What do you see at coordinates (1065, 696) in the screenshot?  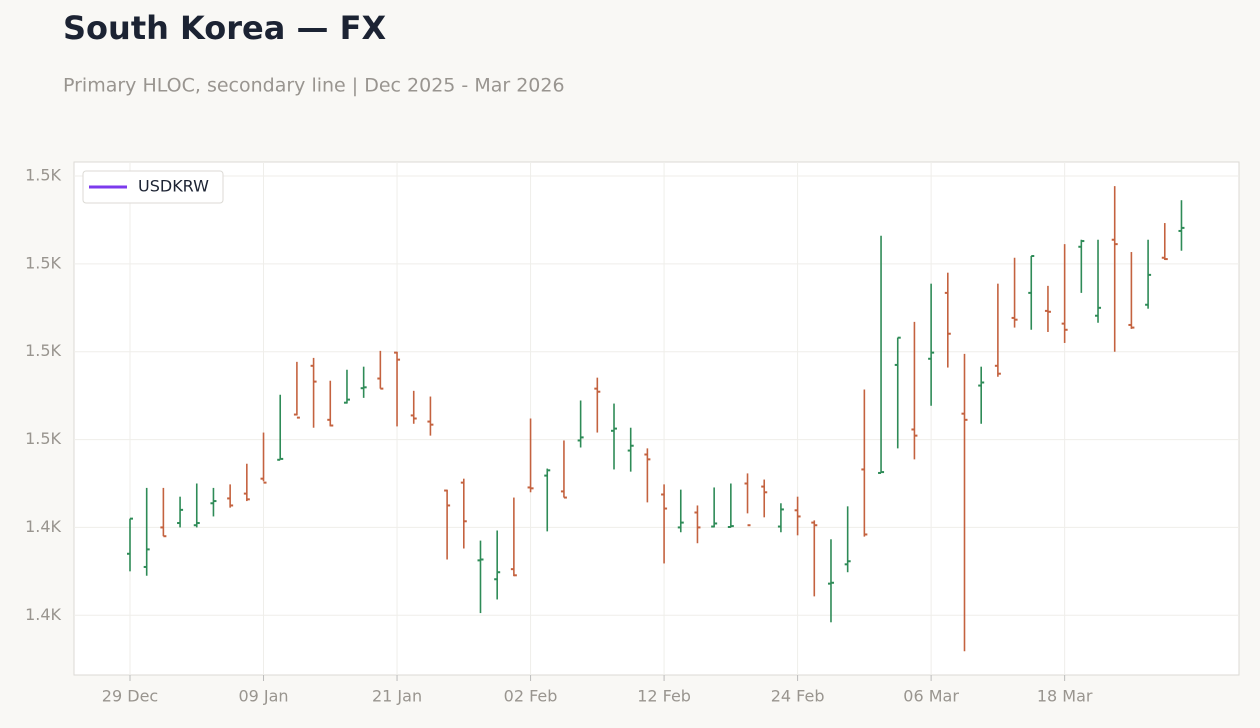 I see `x-tick-label: 18 Mar` at bounding box center [1065, 696].